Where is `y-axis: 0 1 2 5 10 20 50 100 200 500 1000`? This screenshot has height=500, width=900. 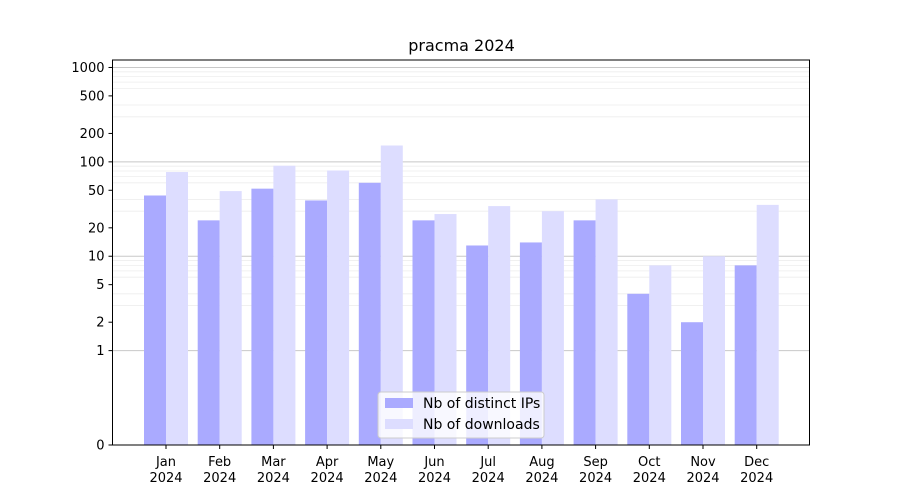 y-axis: 0 1 2 5 10 20 50 100 200 500 1000 is located at coordinates (92, 257).